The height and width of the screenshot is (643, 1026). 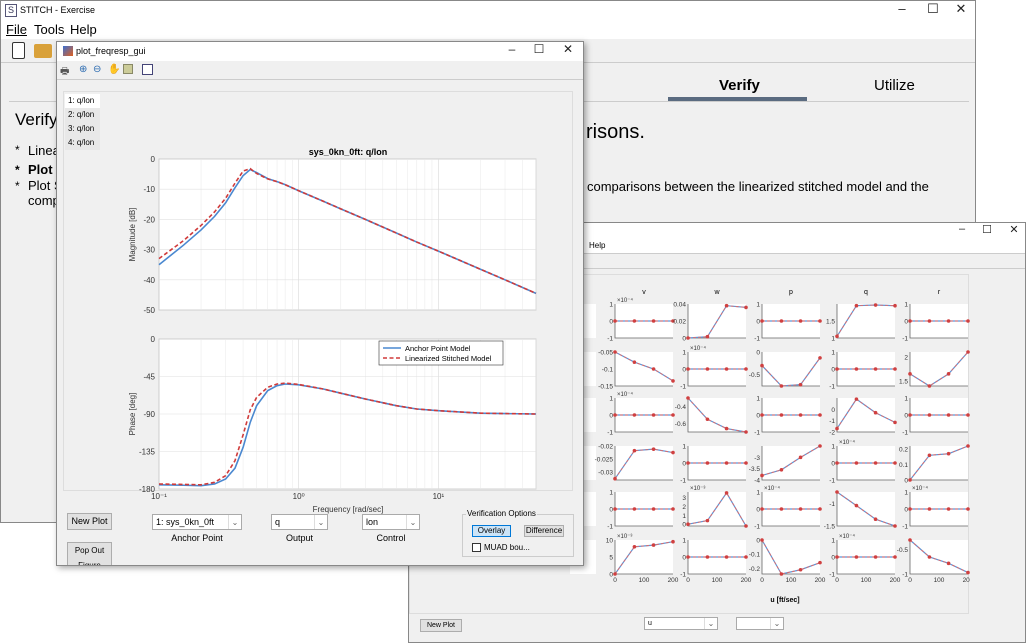 What do you see at coordinates (43, 51) in the screenshot?
I see `open-folder-icon` at bounding box center [43, 51].